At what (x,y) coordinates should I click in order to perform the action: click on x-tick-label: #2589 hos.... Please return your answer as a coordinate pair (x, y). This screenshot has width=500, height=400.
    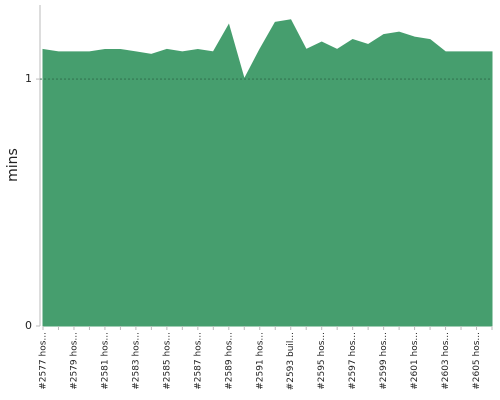
    Looking at the image, I should click on (229, 361).